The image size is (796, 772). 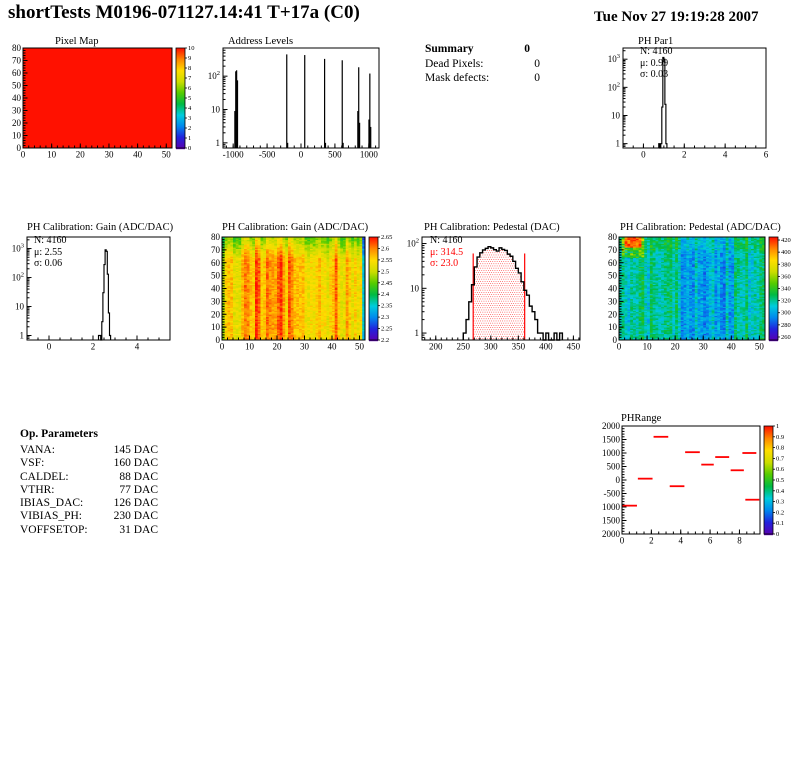 What do you see at coordinates (135, 450) in the screenshot?
I see `param-value: 145 DAC` at bounding box center [135, 450].